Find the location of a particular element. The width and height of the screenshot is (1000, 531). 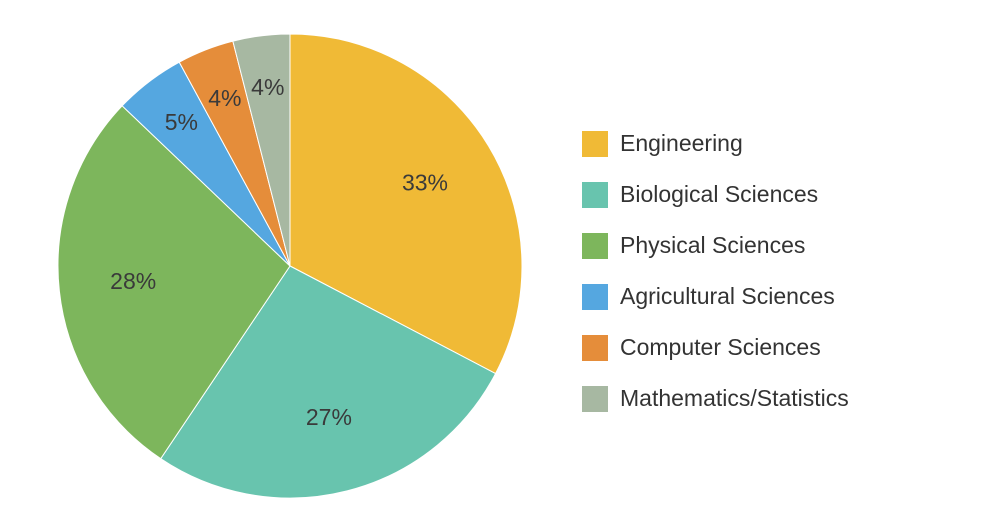

legend-item-engineering: Engineering is located at coordinates (715, 143).